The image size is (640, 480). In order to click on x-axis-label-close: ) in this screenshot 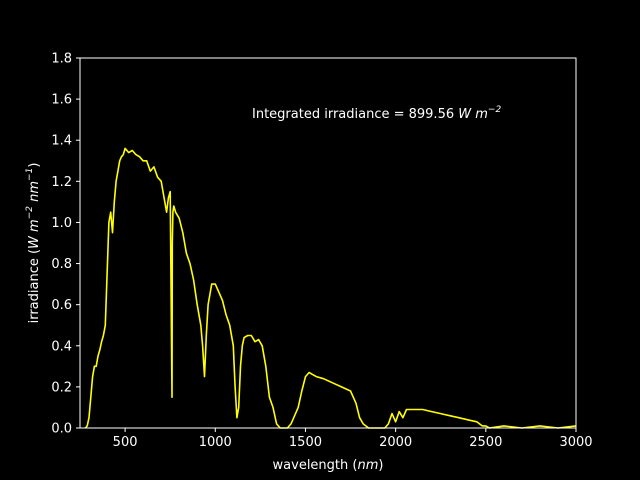, I will do `click(380, 465)`.